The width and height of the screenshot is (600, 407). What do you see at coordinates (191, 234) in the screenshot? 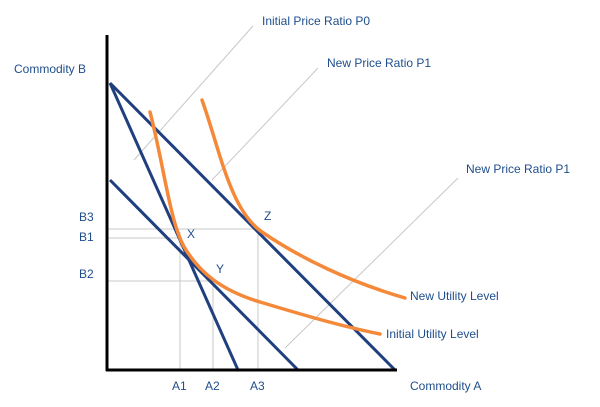
I see `point-label: X` at bounding box center [191, 234].